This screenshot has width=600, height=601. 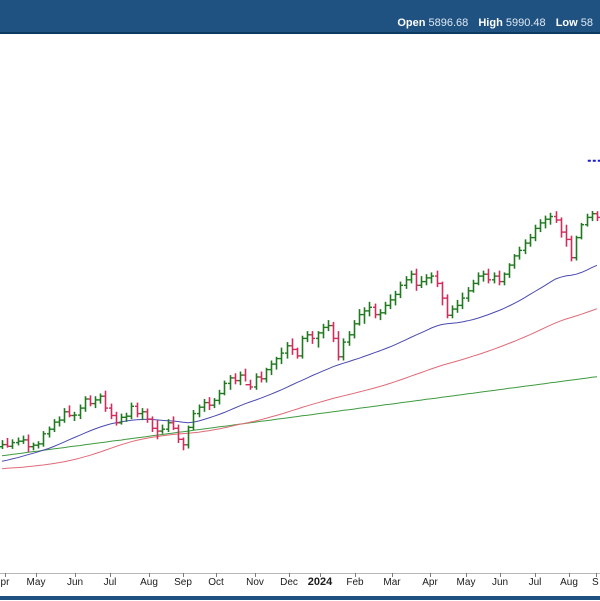 I want to click on open-value: 5896.68, so click(x=448, y=23).